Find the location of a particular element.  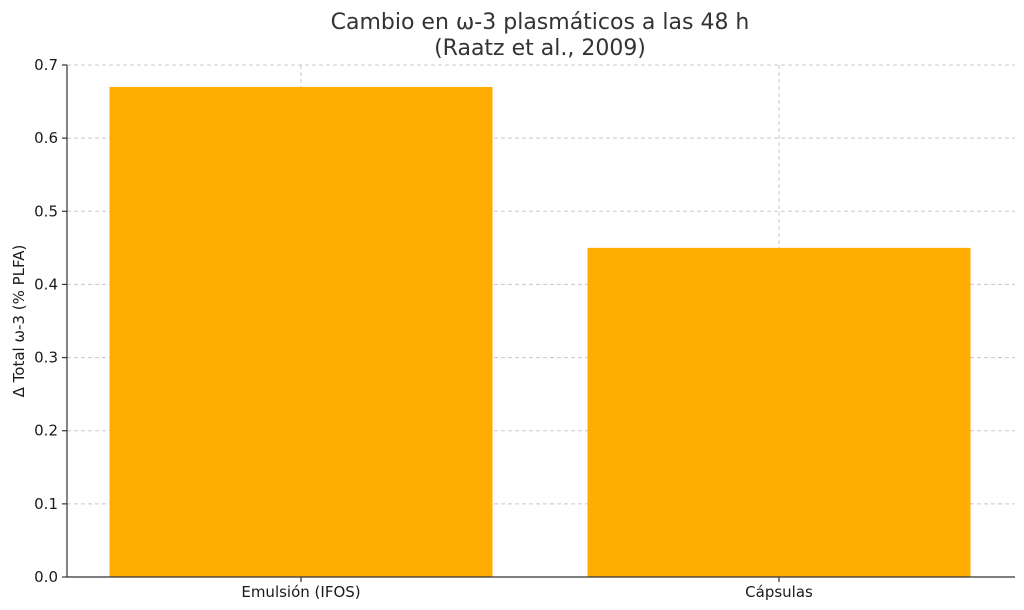

y-tick-label: 0.7 is located at coordinates (46, 65).